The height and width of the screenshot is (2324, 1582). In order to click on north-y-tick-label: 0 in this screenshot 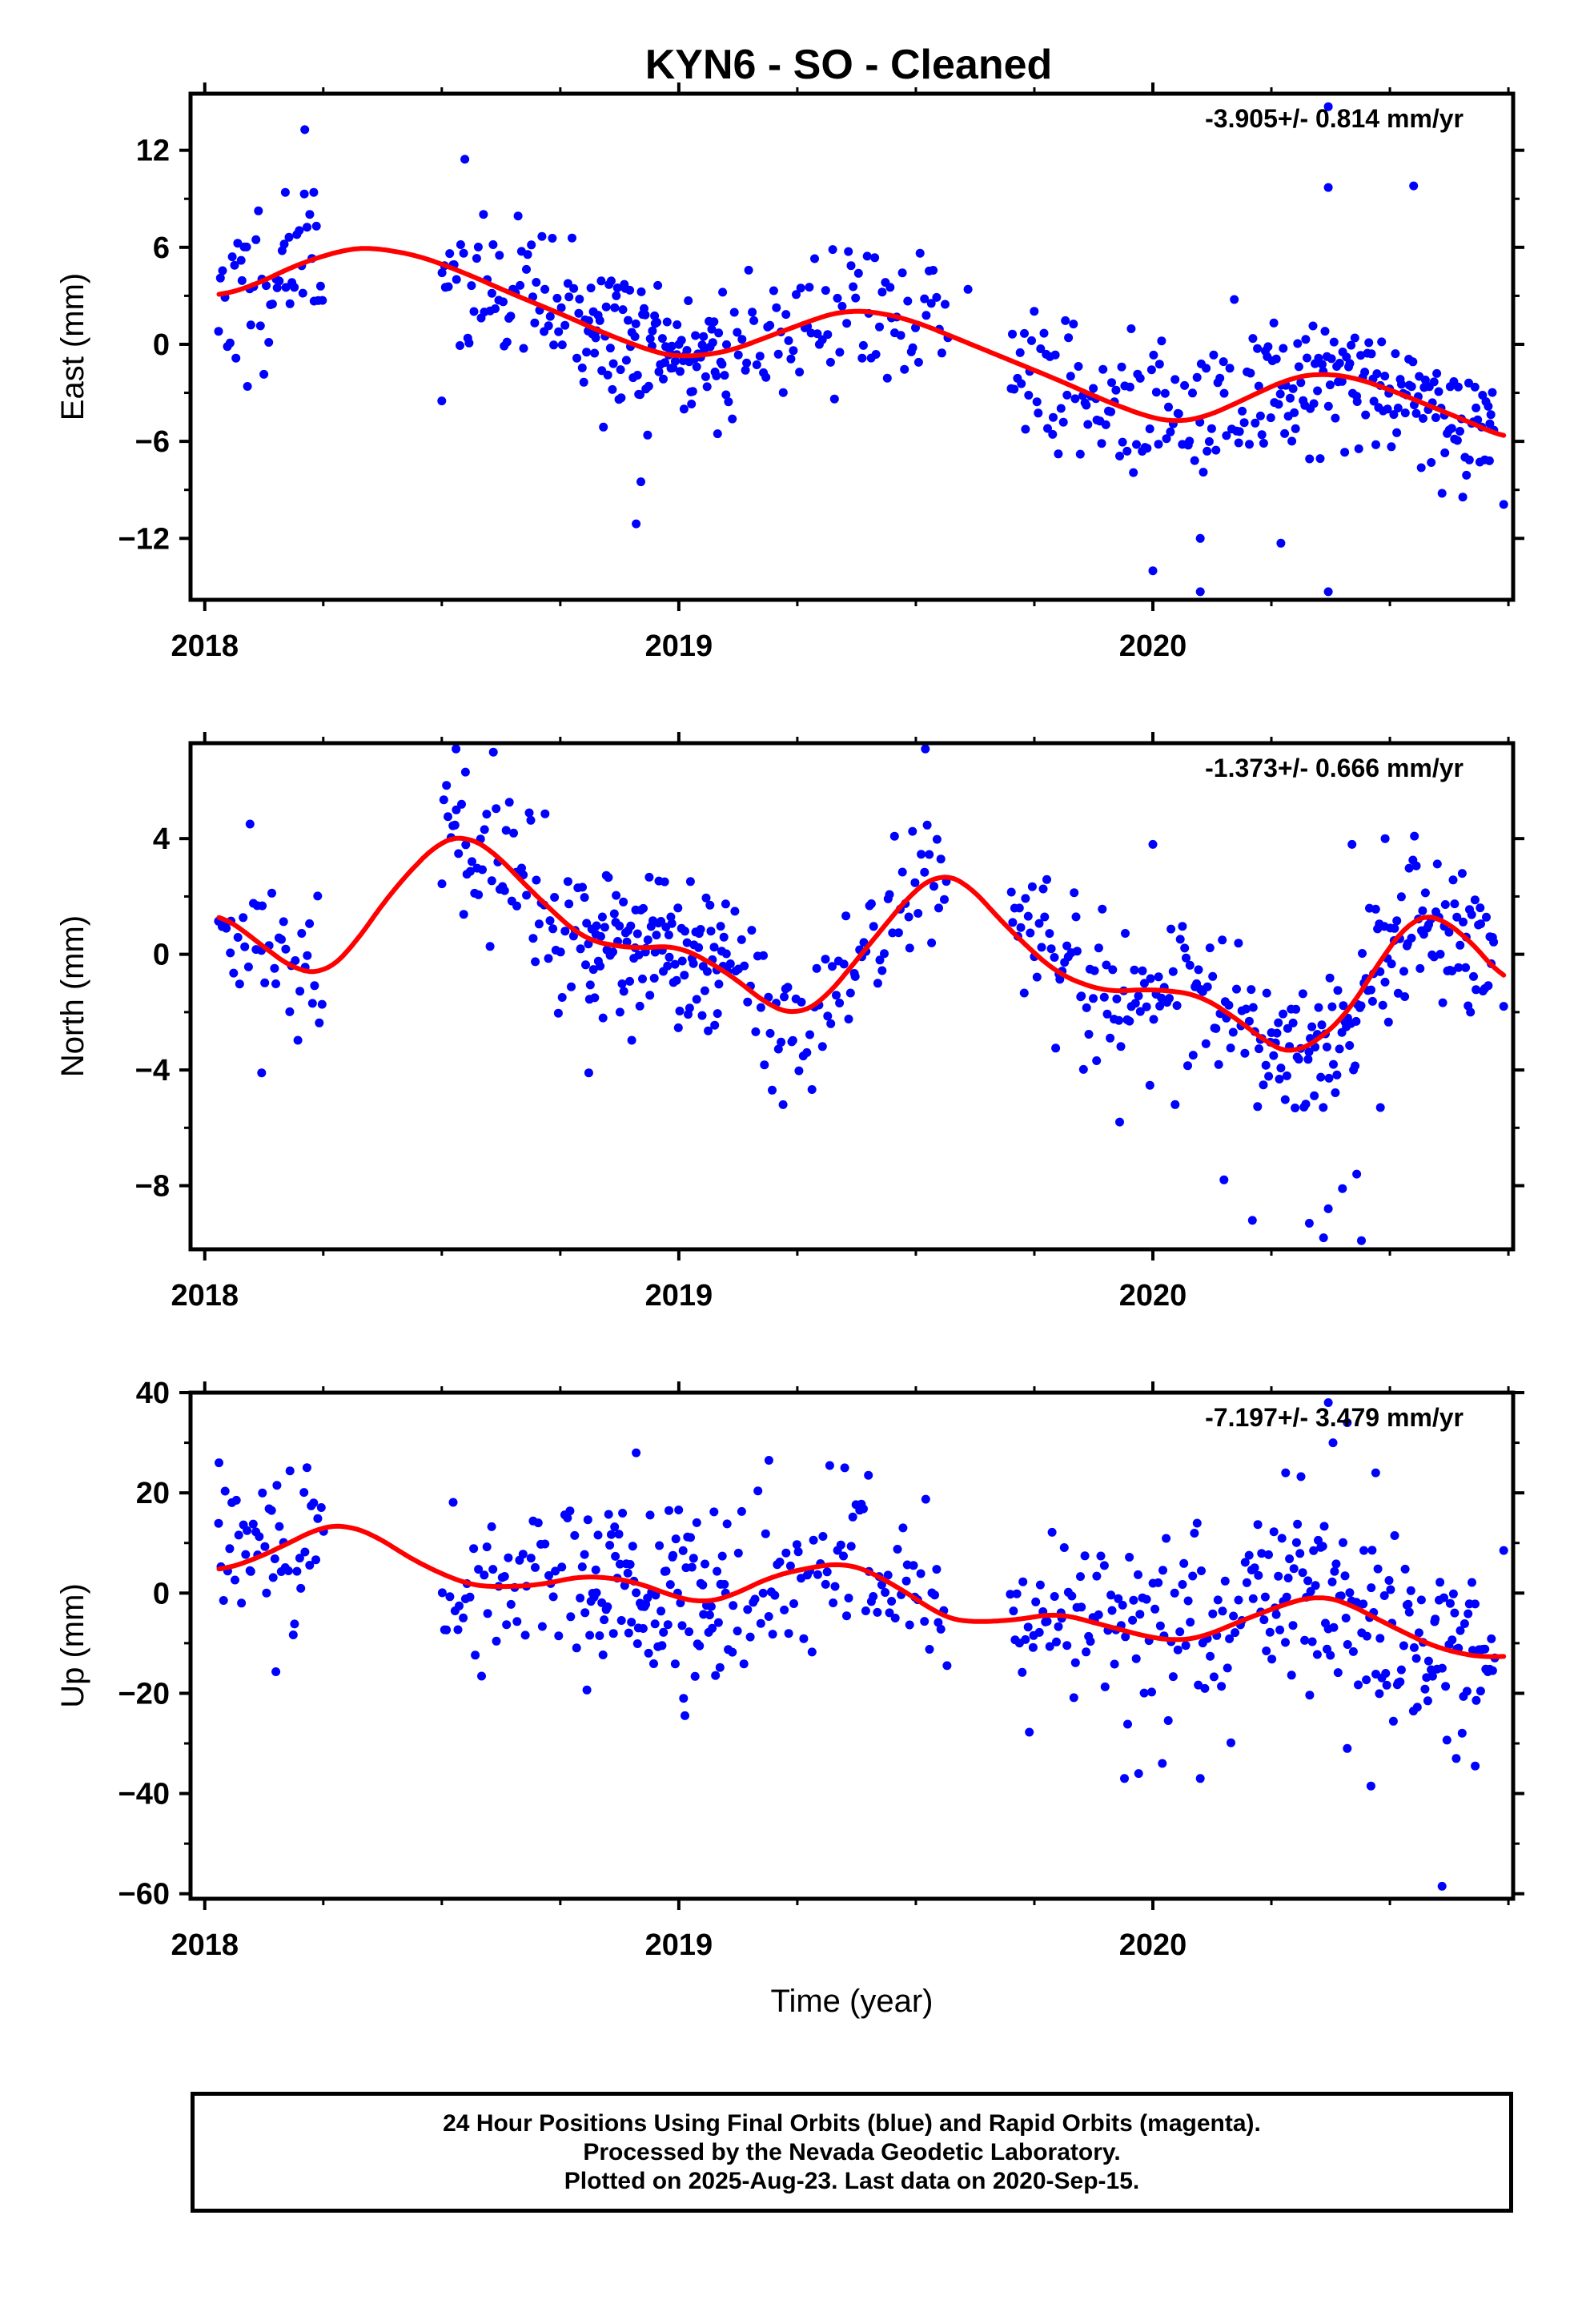, I will do `click(161, 955)`.